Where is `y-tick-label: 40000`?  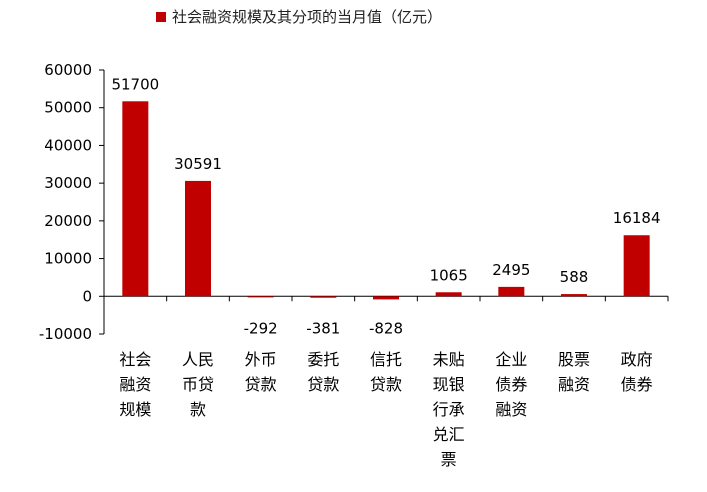
y-tick-label: 40000 is located at coordinates (68, 145).